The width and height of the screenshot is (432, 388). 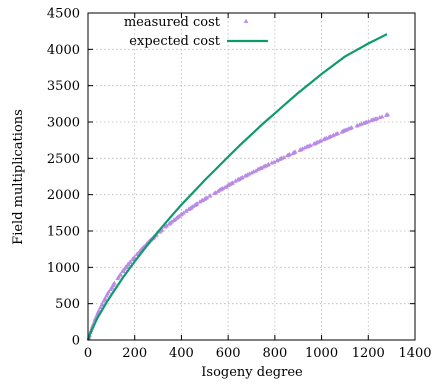 What do you see at coordinates (228, 353) in the screenshot?
I see `x-tick-label: 600` at bounding box center [228, 353].